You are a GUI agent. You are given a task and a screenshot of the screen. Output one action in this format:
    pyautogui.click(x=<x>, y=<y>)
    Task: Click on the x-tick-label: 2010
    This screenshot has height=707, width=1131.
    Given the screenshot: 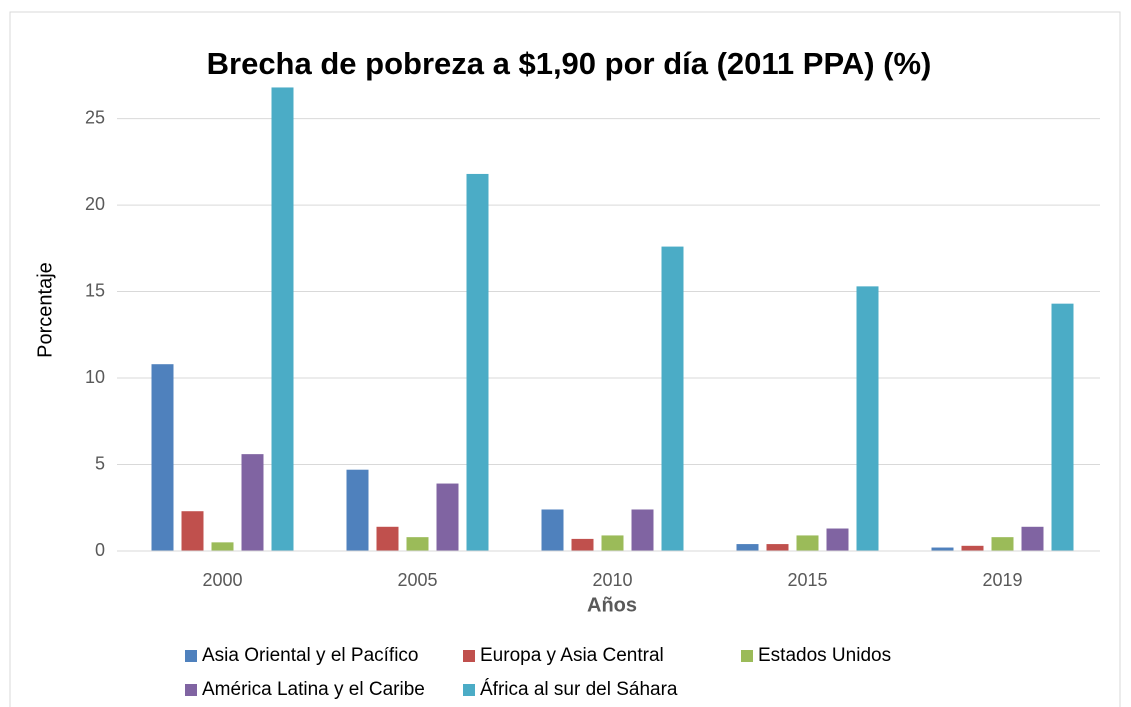 What is the action you would take?
    pyautogui.click(x=612, y=580)
    